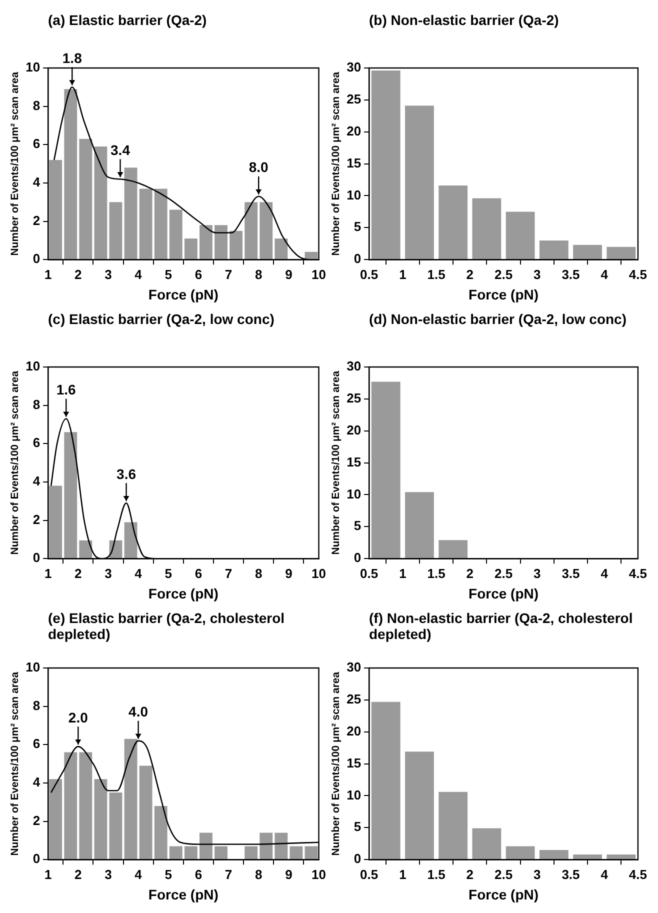 Image resolution: width=658 pixels, height=913 pixels. Describe the element at coordinates (464, 20) in the screenshot. I see `chart-title: (b) Non-elastic barrier (Qa-2)` at that location.